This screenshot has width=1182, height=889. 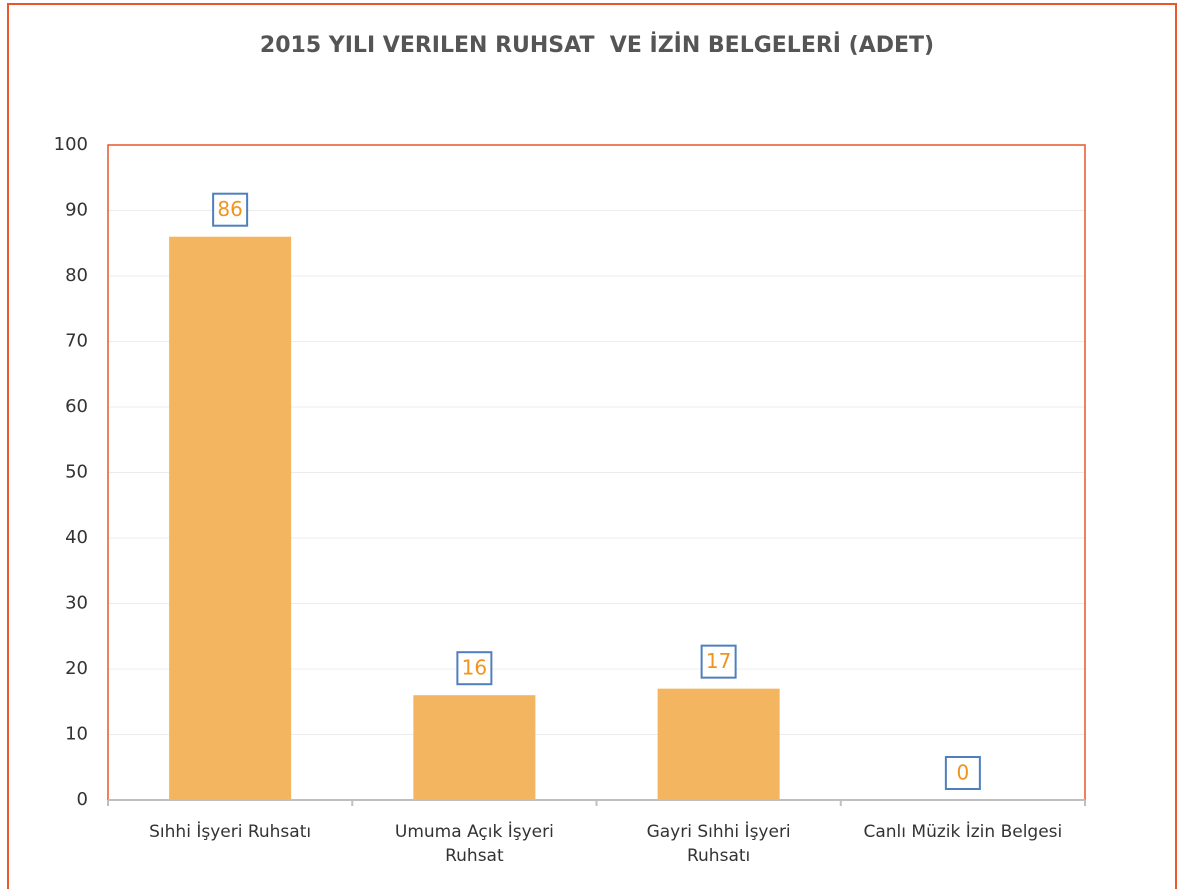 What do you see at coordinates (718, 844) in the screenshot?
I see `x-tick-label: Gayri Sıhhi İşyeri Ruhsatı` at bounding box center [718, 844].